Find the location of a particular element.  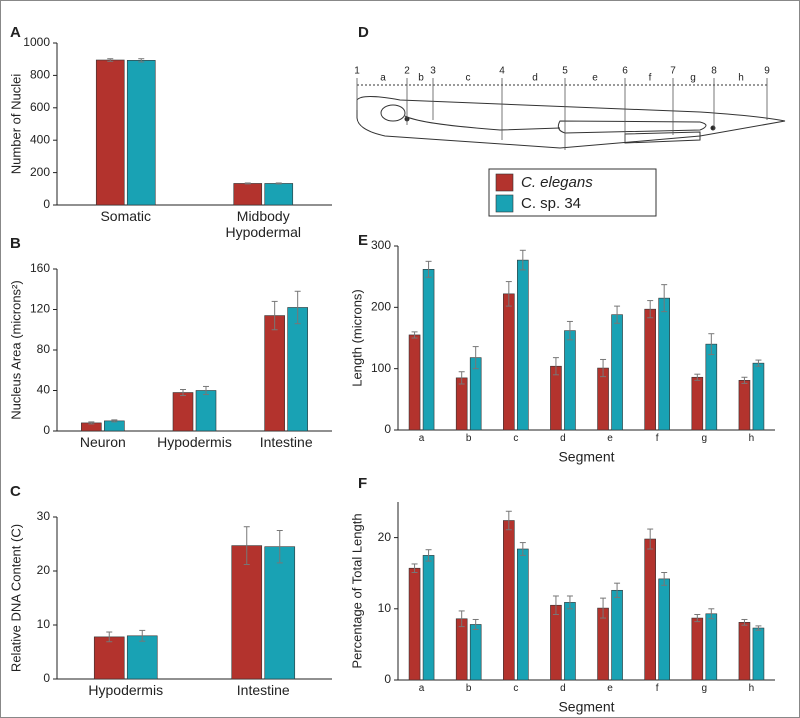

segment-label: g is located at coordinates (693, 78).